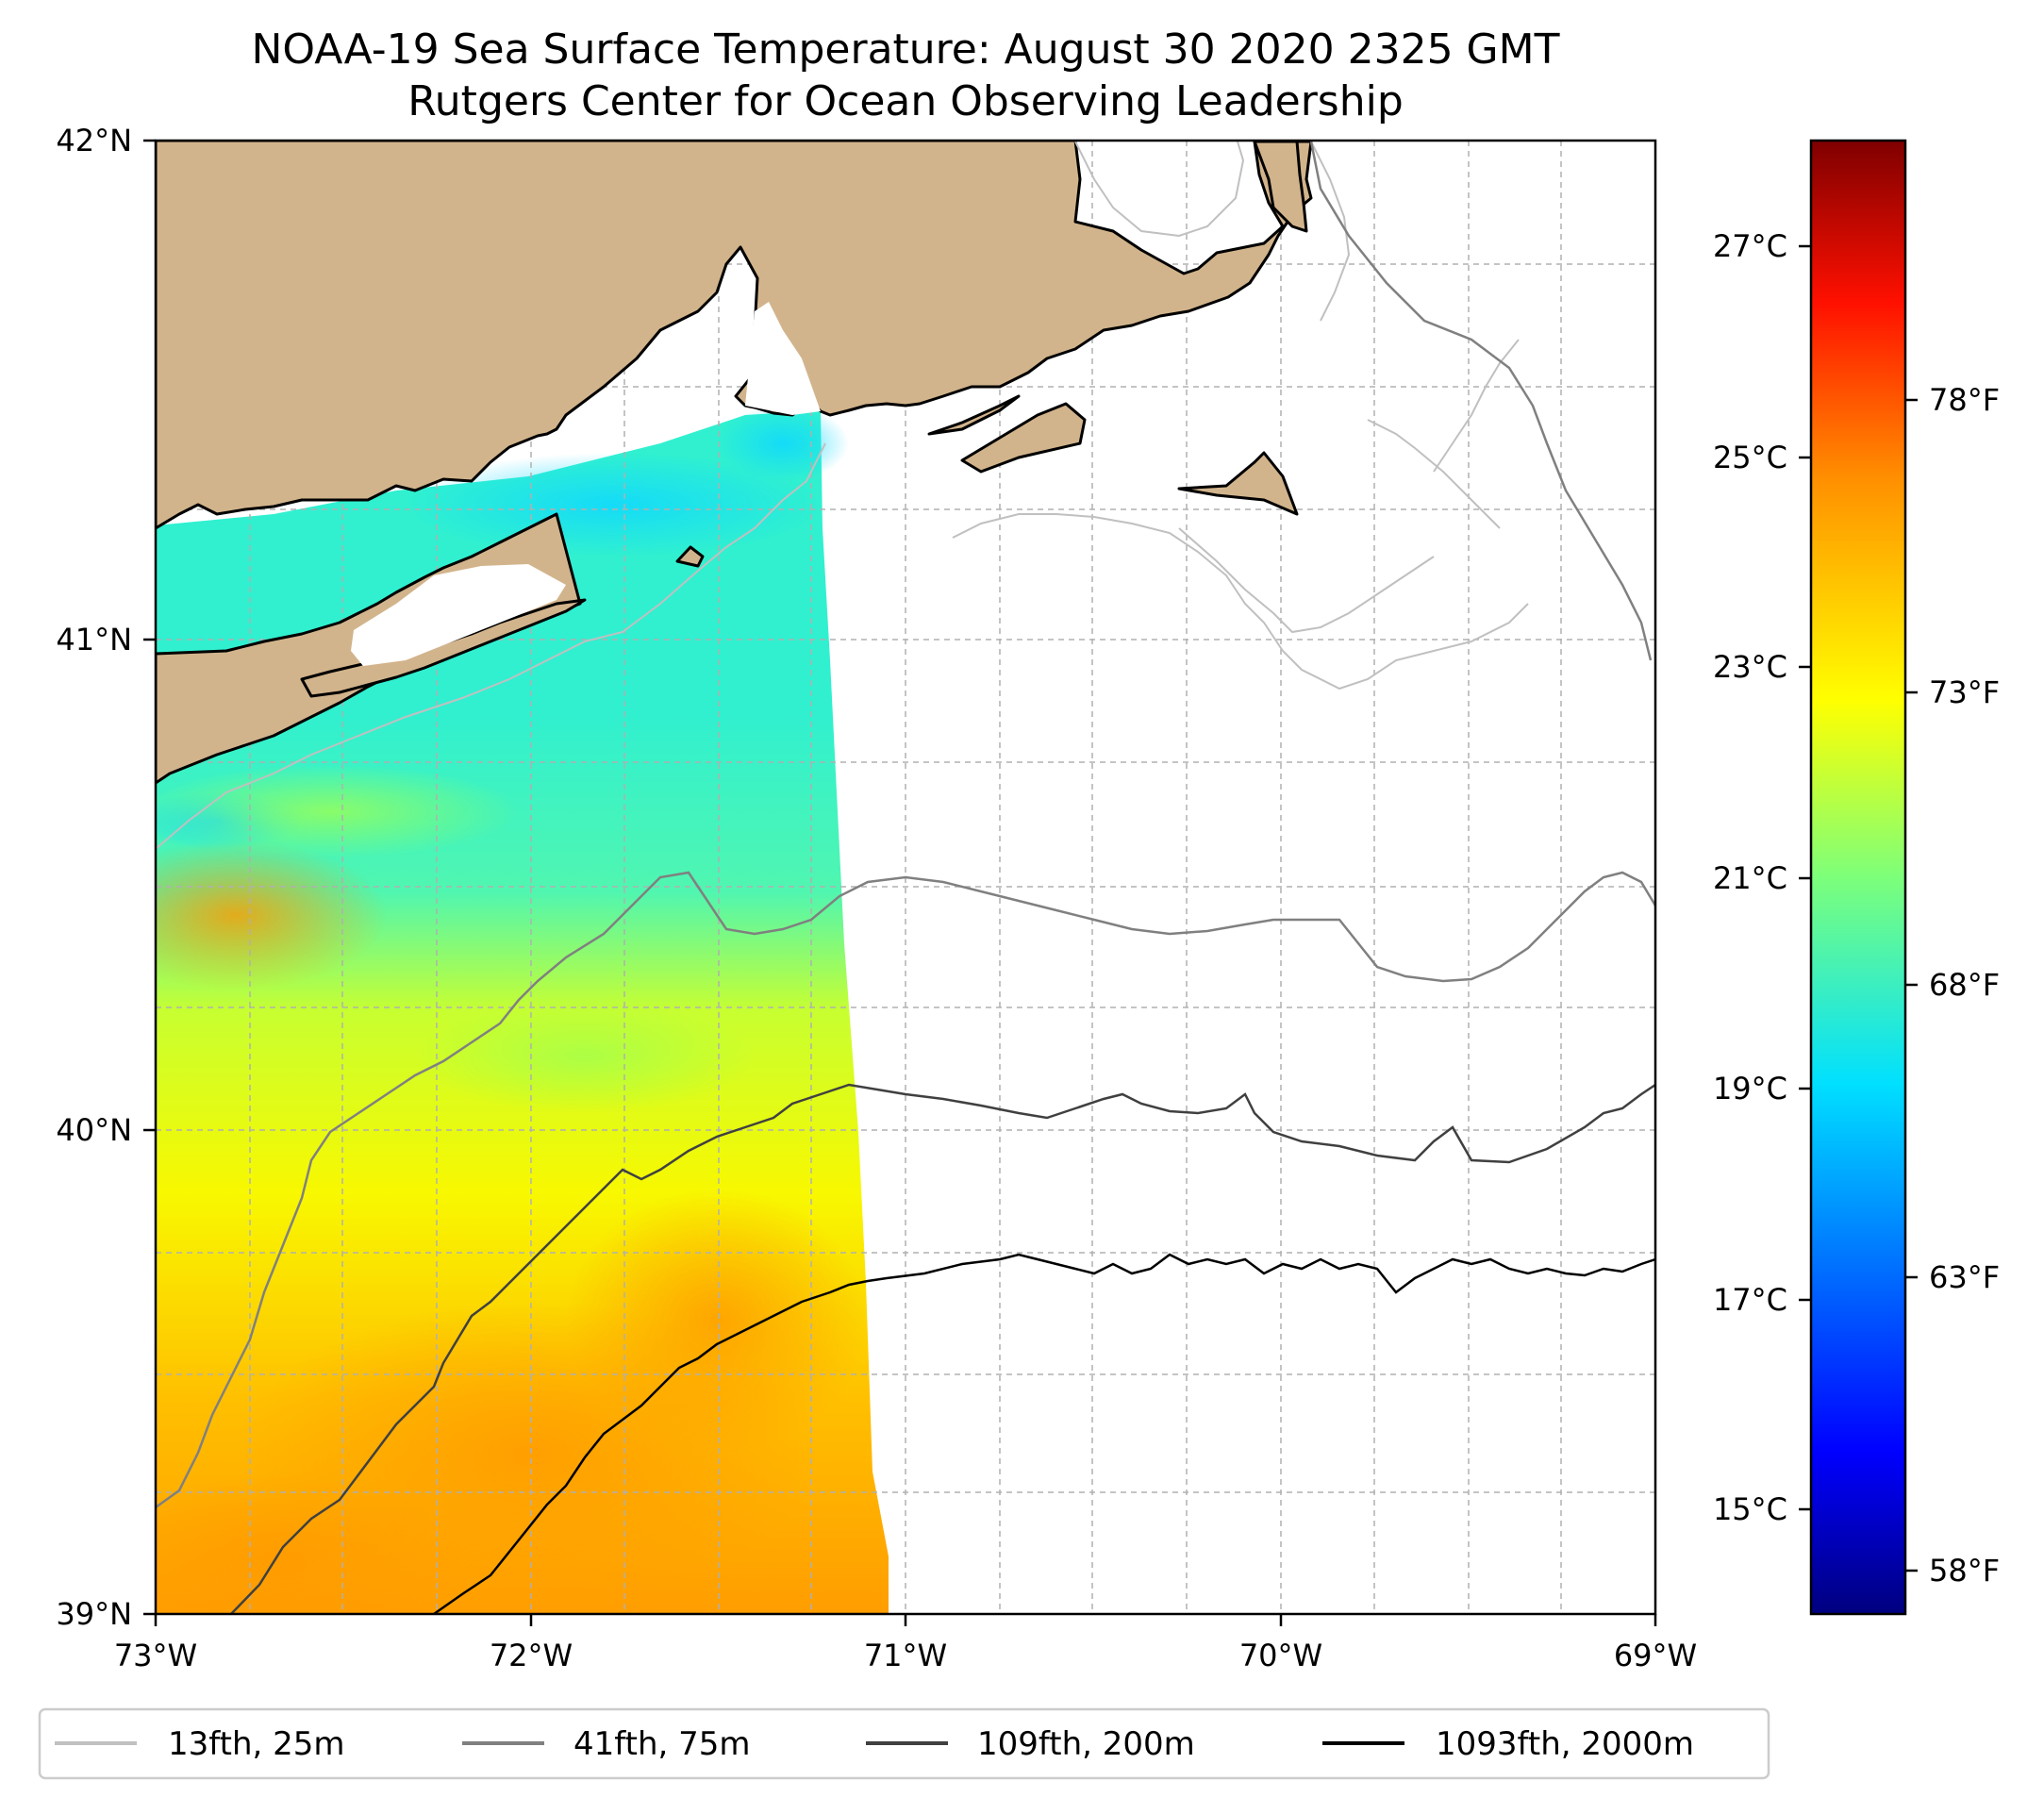 Image resolution: width=2044 pixels, height=1797 pixels. What do you see at coordinates (1964, 1571) in the screenshot?
I see `colorbar-fahrenheit-label: 58°F` at bounding box center [1964, 1571].